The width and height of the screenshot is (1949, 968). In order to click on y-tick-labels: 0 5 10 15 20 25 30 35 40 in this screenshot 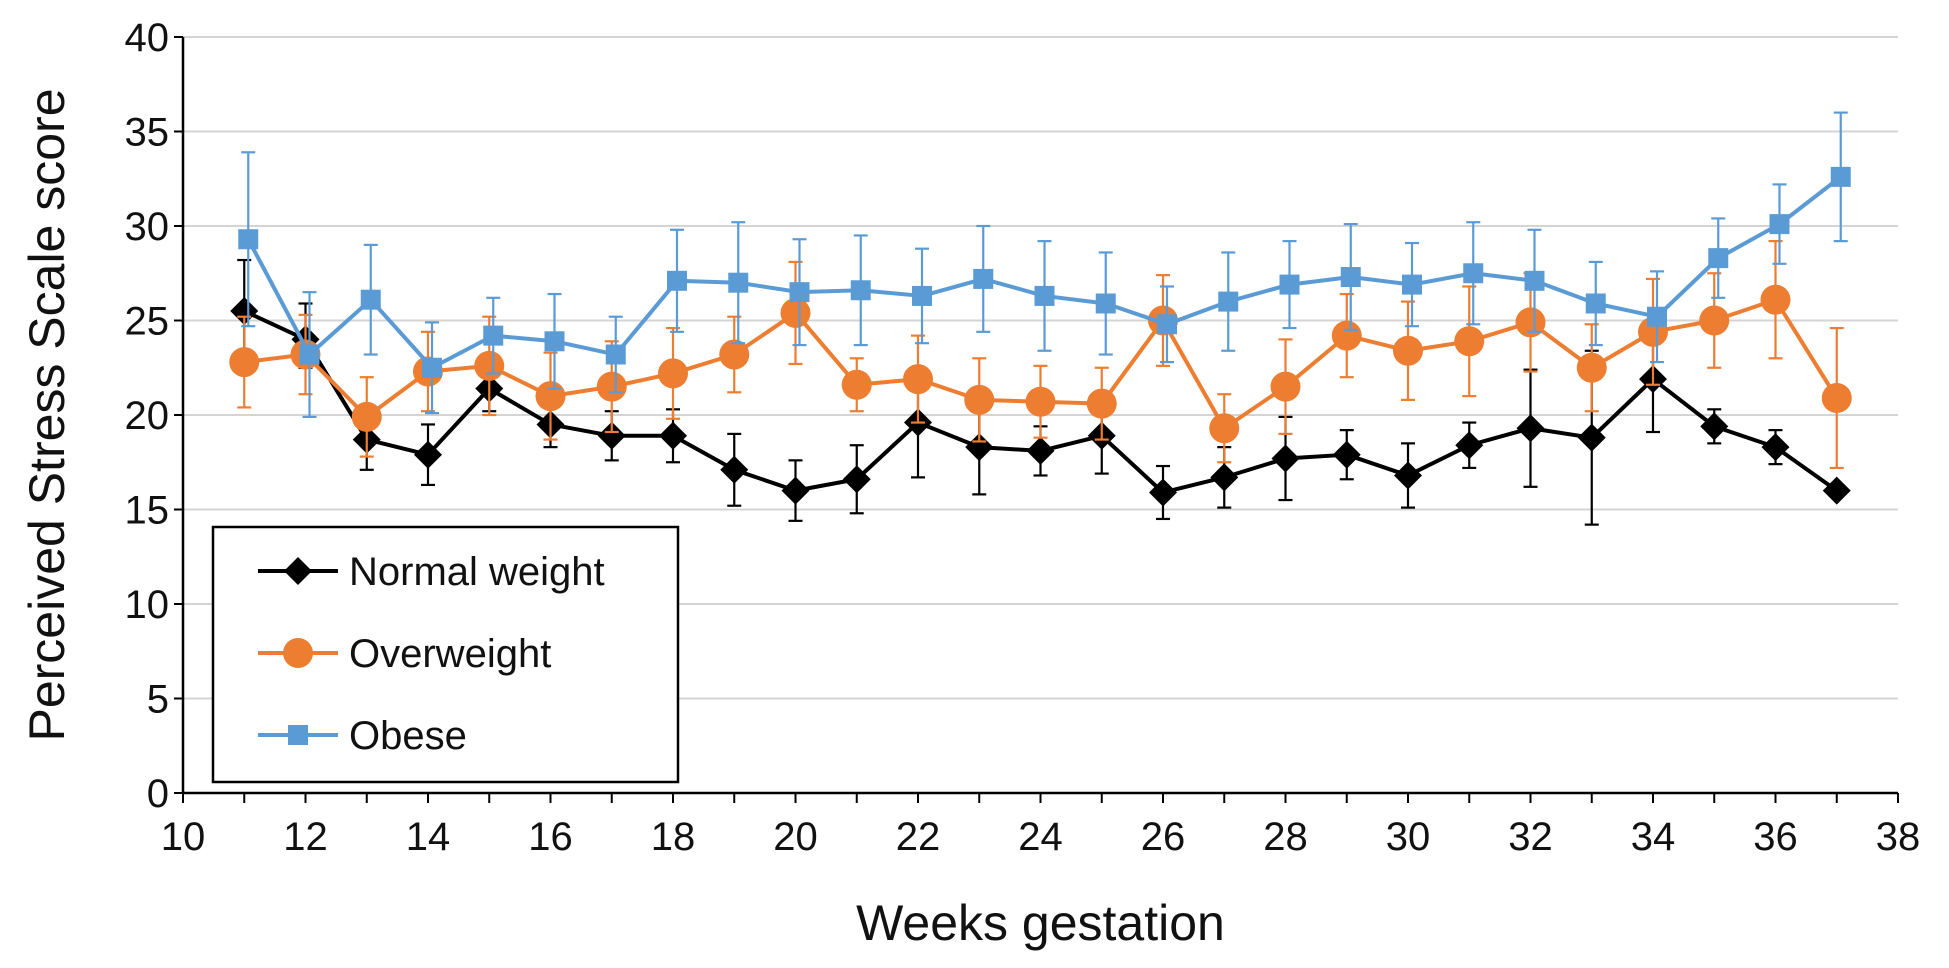, I will do `click(147, 416)`.